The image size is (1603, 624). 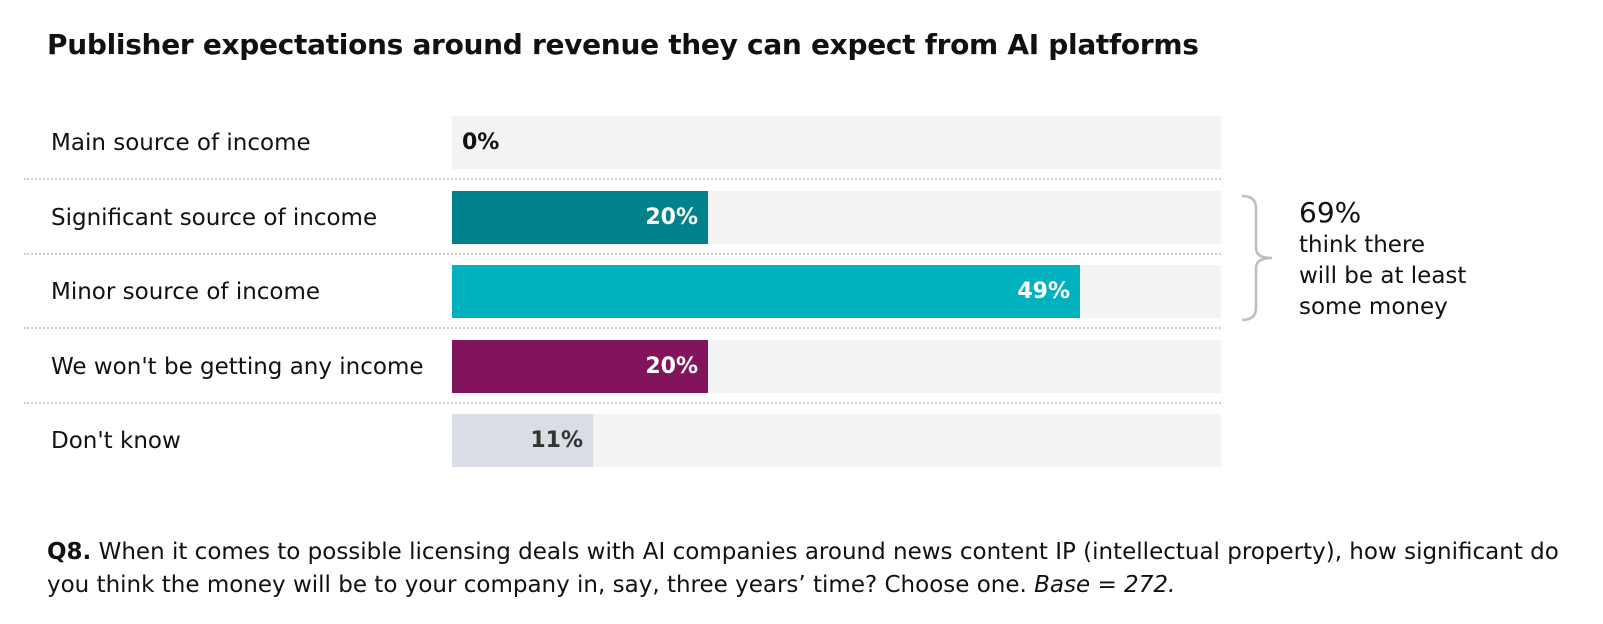 What do you see at coordinates (836, 440) in the screenshot?
I see `bar-track: 11%` at bounding box center [836, 440].